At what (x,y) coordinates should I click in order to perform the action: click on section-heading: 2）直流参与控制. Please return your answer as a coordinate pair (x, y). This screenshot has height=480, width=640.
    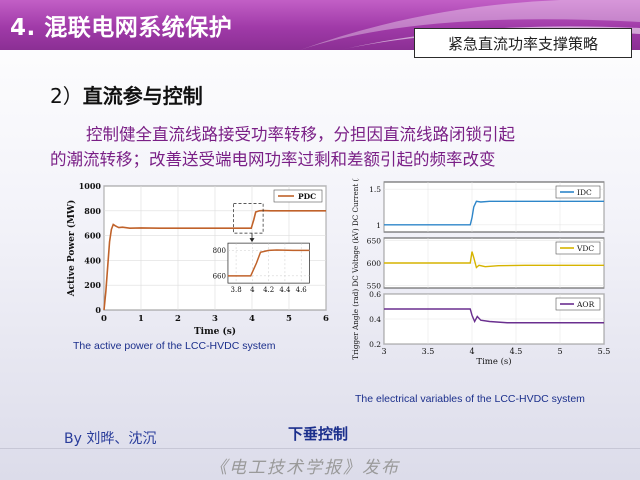
    Looking at the image, I should click on (126, 94).